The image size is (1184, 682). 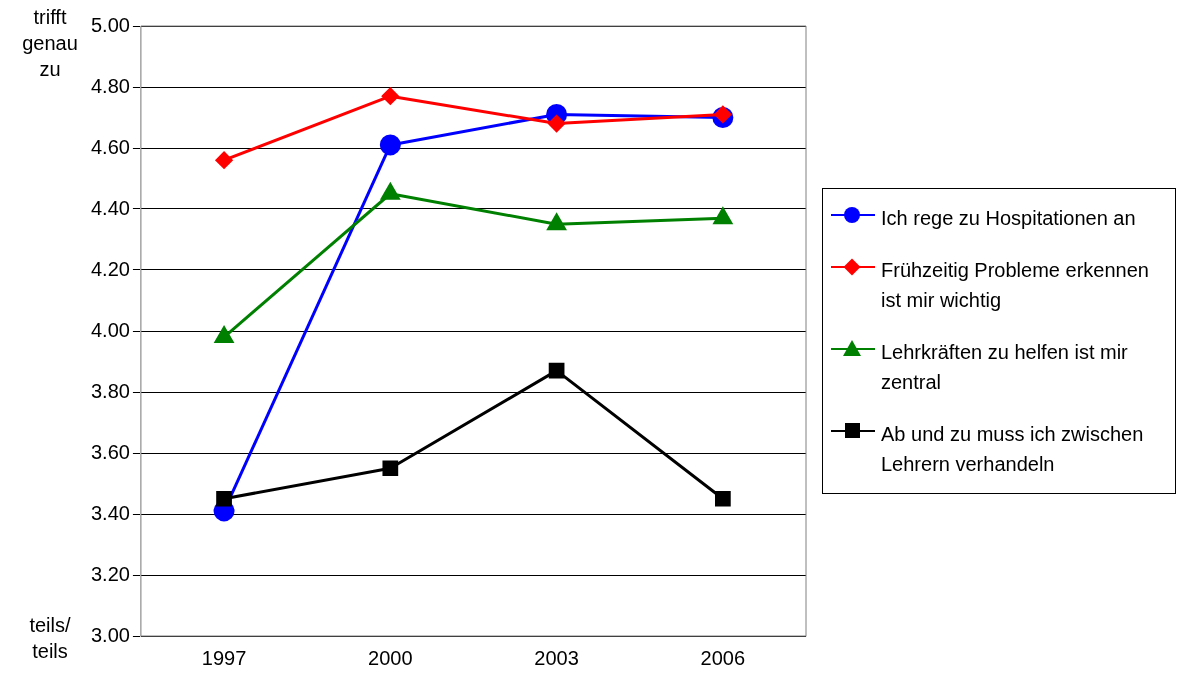 I want to click on legend-label: Ich rege zu Hospitationen an, so click(x=1008, y=218).